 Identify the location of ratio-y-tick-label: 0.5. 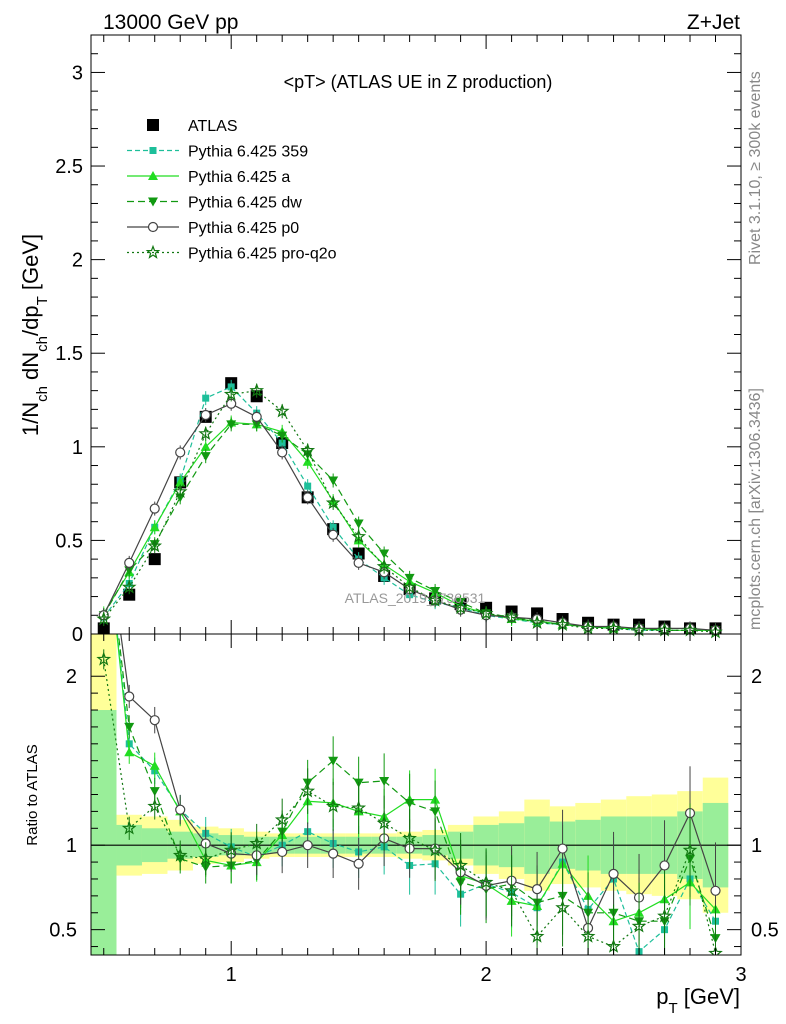
(63, 931).